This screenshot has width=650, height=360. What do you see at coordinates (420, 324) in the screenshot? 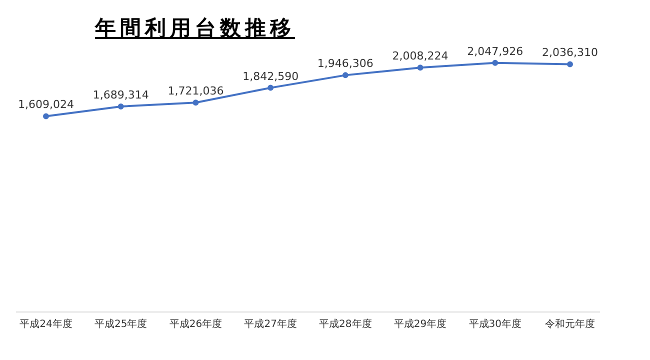
I see `x-tick-label: 平成29年度` at bounding box center [420, 324].